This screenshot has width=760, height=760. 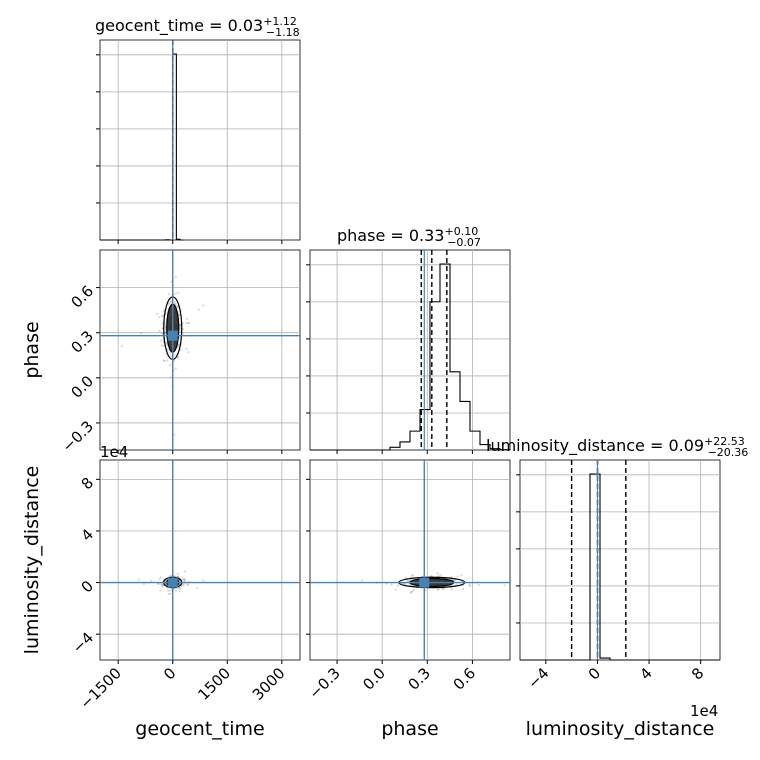 I want to click on y-tick-label: 0.6, so click(x=82, y=297).